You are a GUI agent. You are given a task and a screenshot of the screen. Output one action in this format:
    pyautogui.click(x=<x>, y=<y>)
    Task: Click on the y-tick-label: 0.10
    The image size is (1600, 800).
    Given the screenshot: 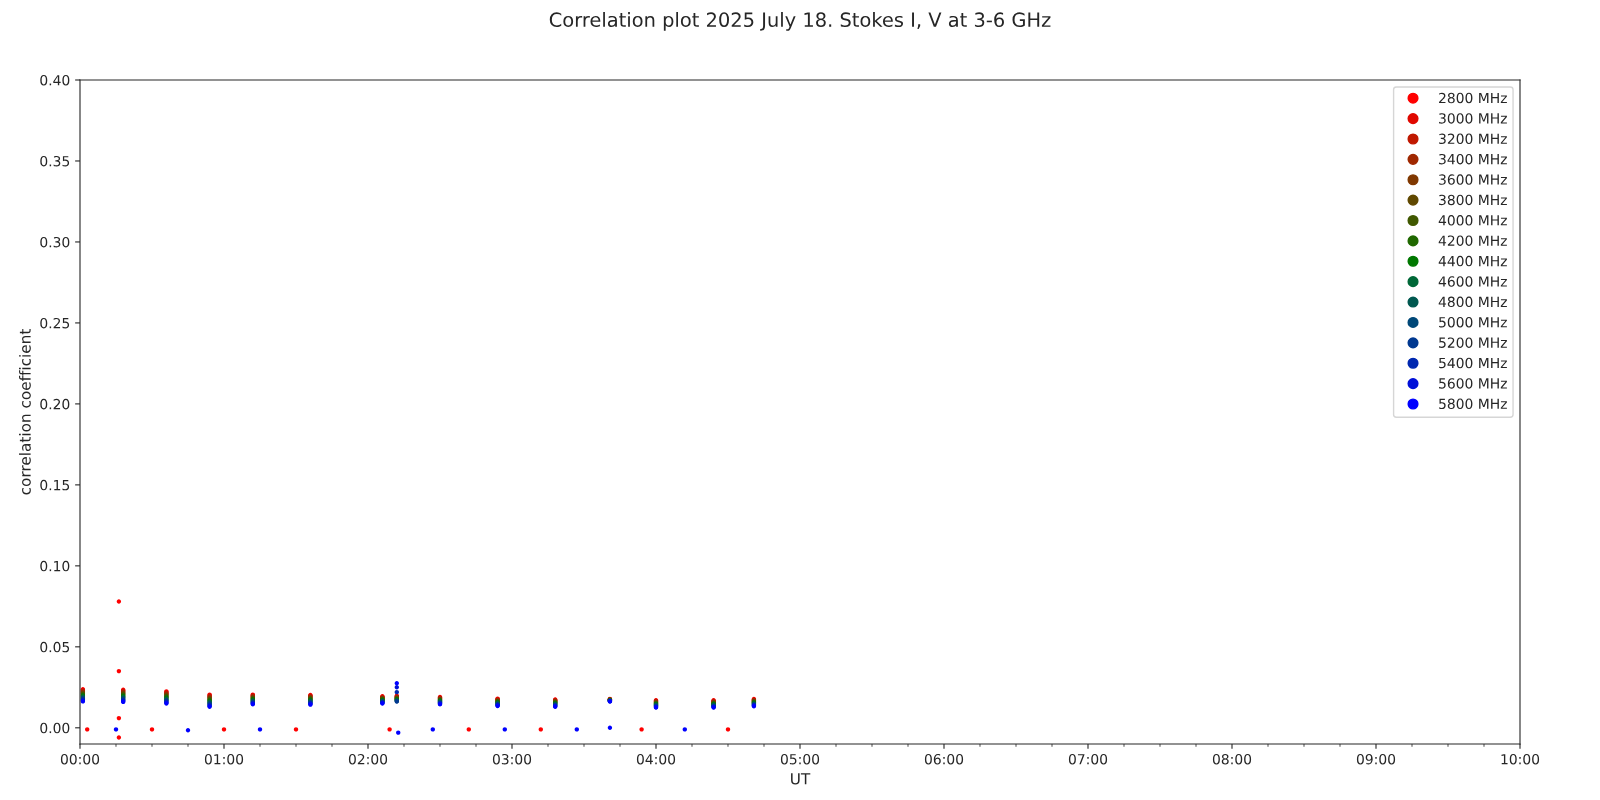 What is the action you would take?
    pyautogui.click(x=55, y=566)
    